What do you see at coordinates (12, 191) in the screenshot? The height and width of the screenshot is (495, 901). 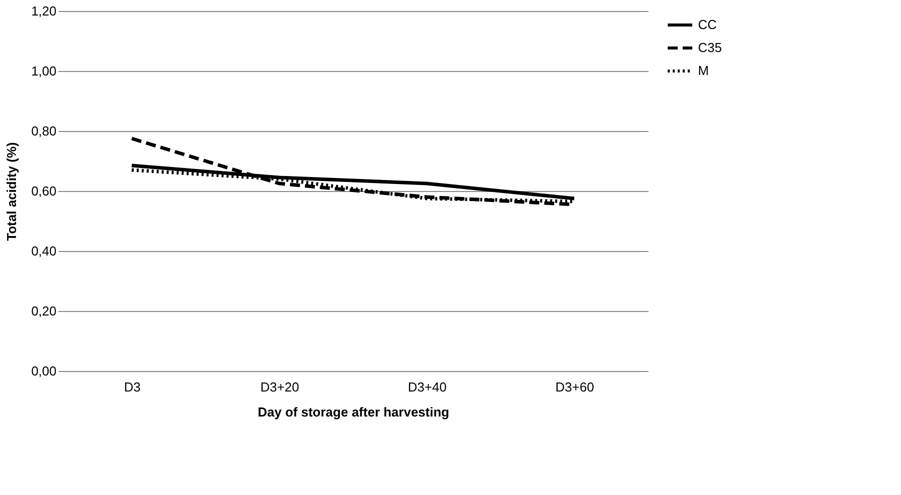 I see `y-axis-title: Total acidity (%)` at bounding box center [12, 191].